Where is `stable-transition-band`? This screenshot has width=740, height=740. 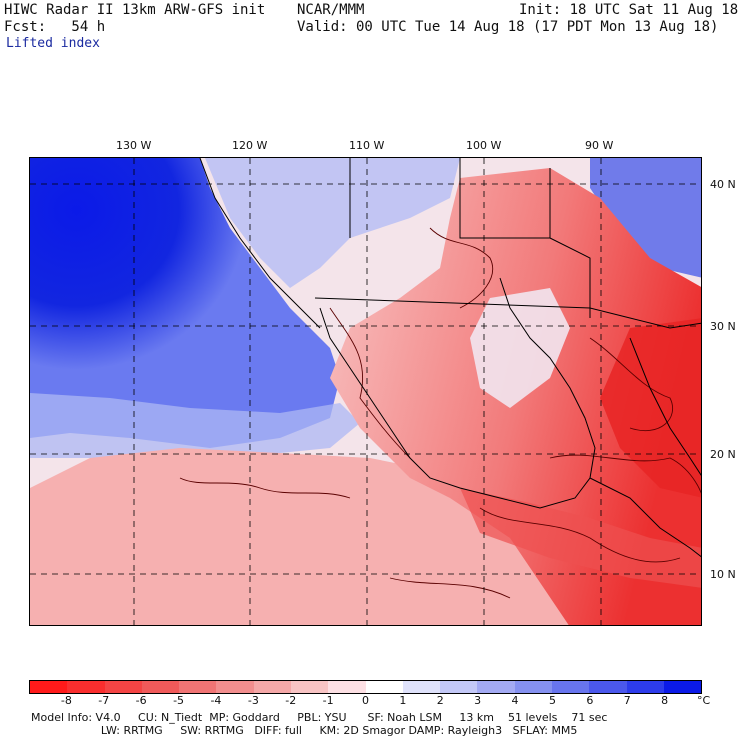
stable-transition-band is located at coordinates (195, 425).